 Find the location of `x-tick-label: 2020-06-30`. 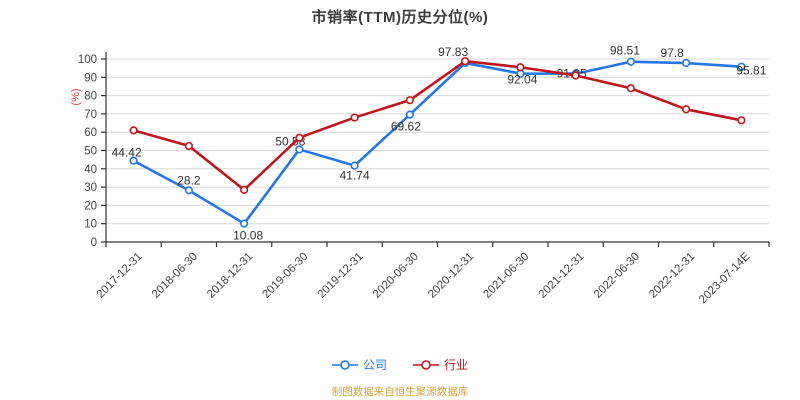

x-tick-label: 2020-06-30 is located at coordinates (396, 276).